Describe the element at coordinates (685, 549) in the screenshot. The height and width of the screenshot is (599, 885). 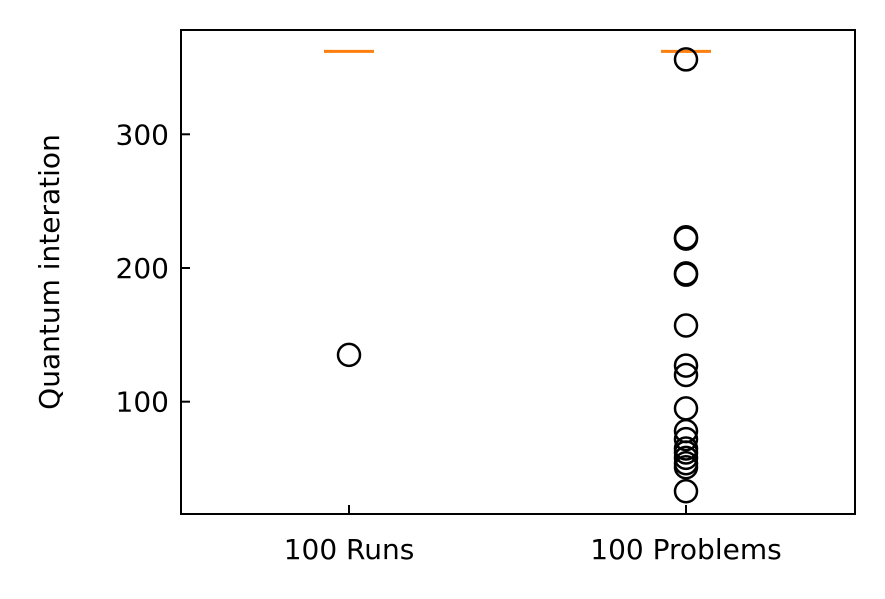
I see `x-tick-label: 100 Problems` at that location.